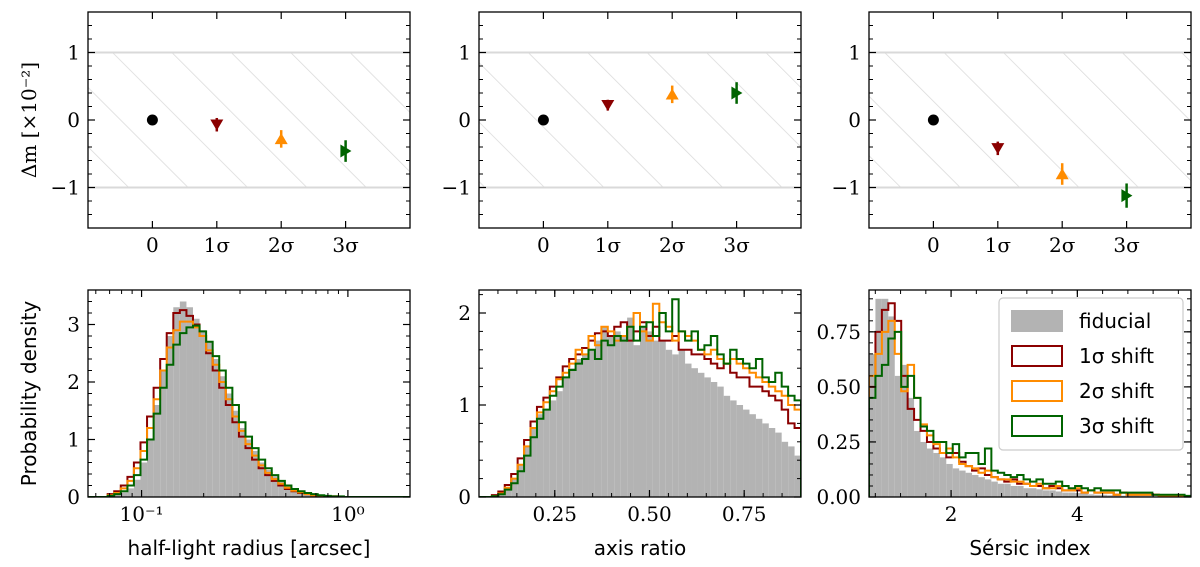 This screenshot has height=567, width=1200. I want to click on y-tick-label: 3, so click(73, 325).